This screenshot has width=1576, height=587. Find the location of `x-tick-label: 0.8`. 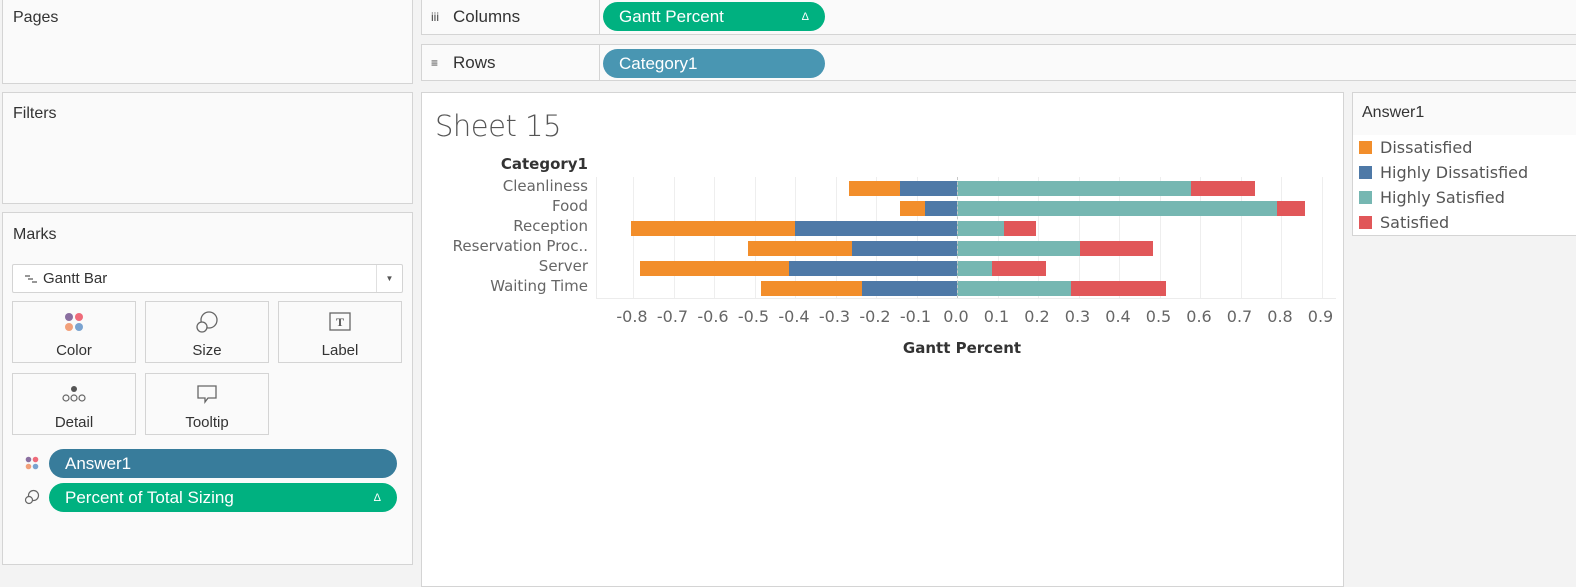

x-tick-label: 0.8 is located at coordinates (1280, 316).